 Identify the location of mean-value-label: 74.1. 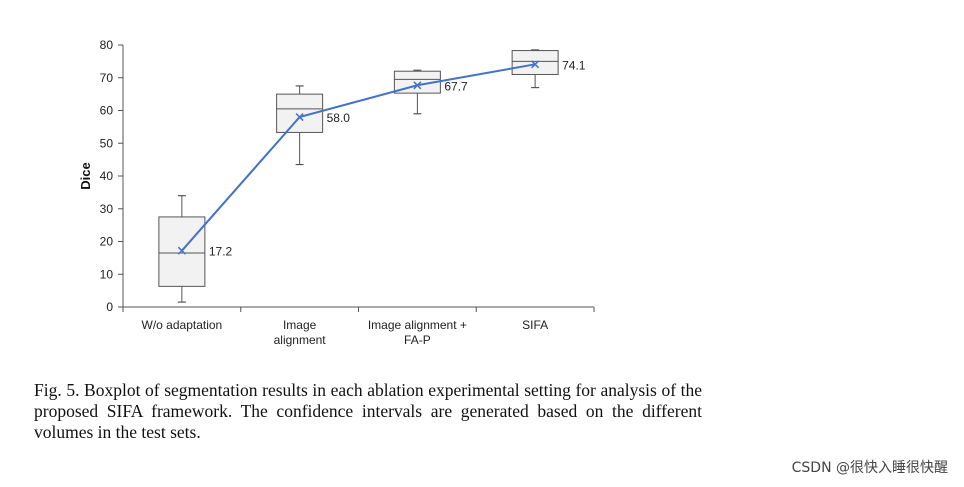
(574, 65).